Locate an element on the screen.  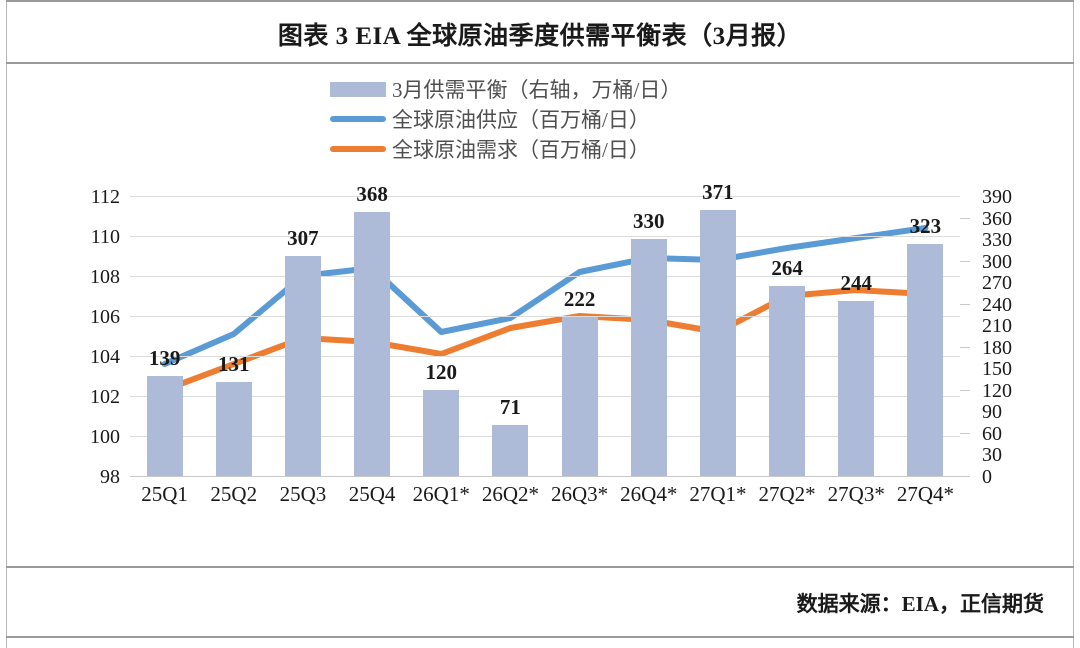
source-note: 数据来源：EIA，正信期货 is located at coordinates (920, 604).